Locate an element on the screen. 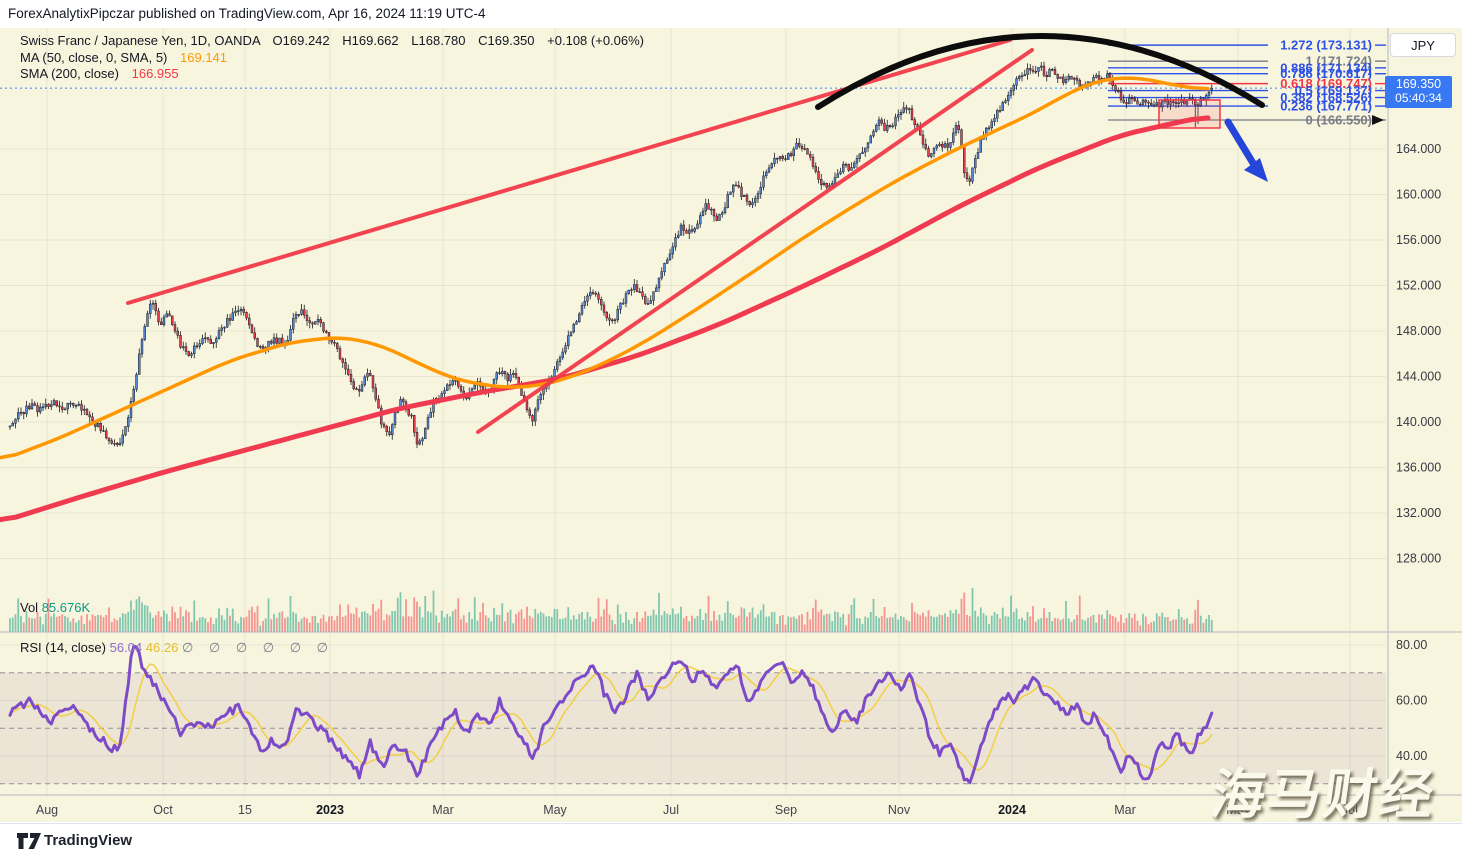 This screenshot has width=1462, height=857. rsi-legend: RSI (14, close) 56.04 46.26 ∅ ∅ ∅ ∅ ∅ ∅ is located at coordinates (177, 648).